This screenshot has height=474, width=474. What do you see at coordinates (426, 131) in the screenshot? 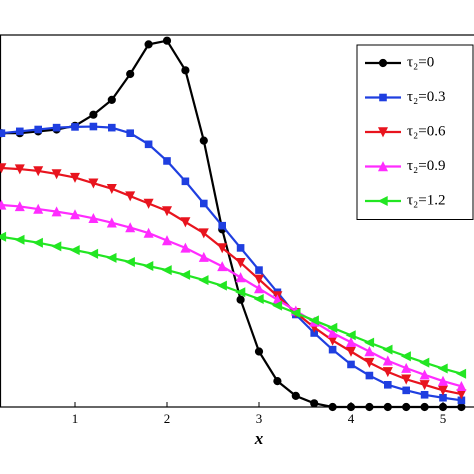
I see `legend-label: τ₂=0.6` at bounding box center [426, 131].